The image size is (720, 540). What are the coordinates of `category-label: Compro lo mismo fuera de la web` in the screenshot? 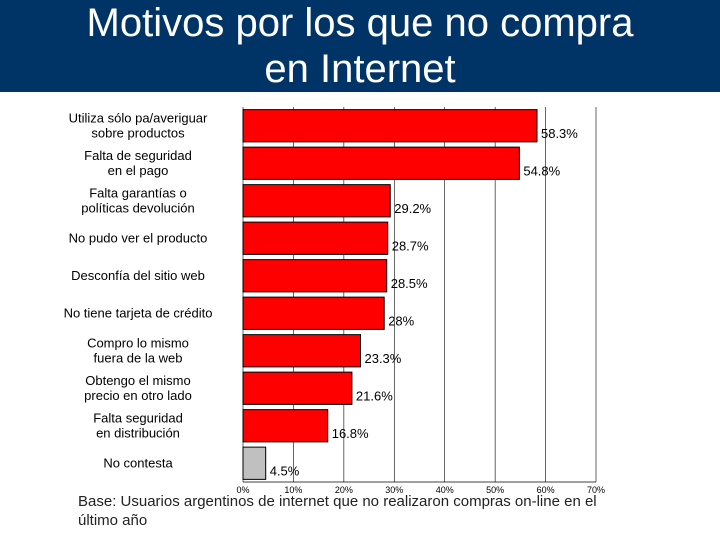 It's located at (138, 350).